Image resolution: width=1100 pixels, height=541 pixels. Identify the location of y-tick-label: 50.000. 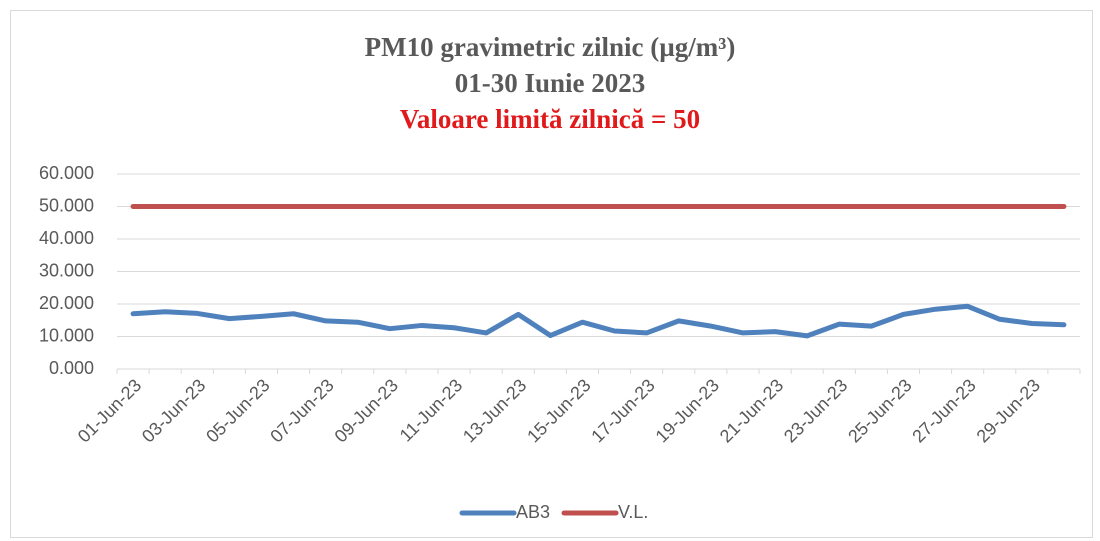
(66, 205).